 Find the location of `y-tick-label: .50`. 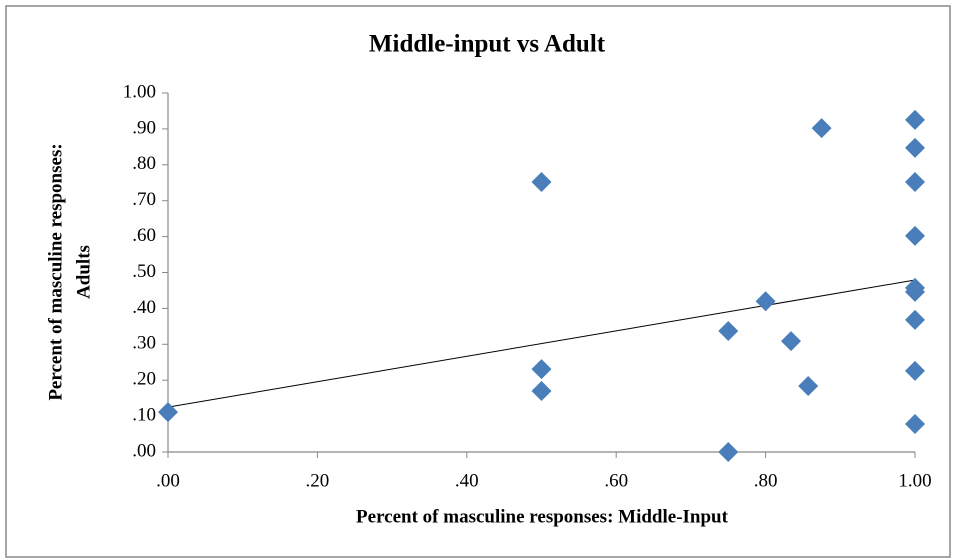

y-tick-label: .50 is located at coordinates (144, 271).